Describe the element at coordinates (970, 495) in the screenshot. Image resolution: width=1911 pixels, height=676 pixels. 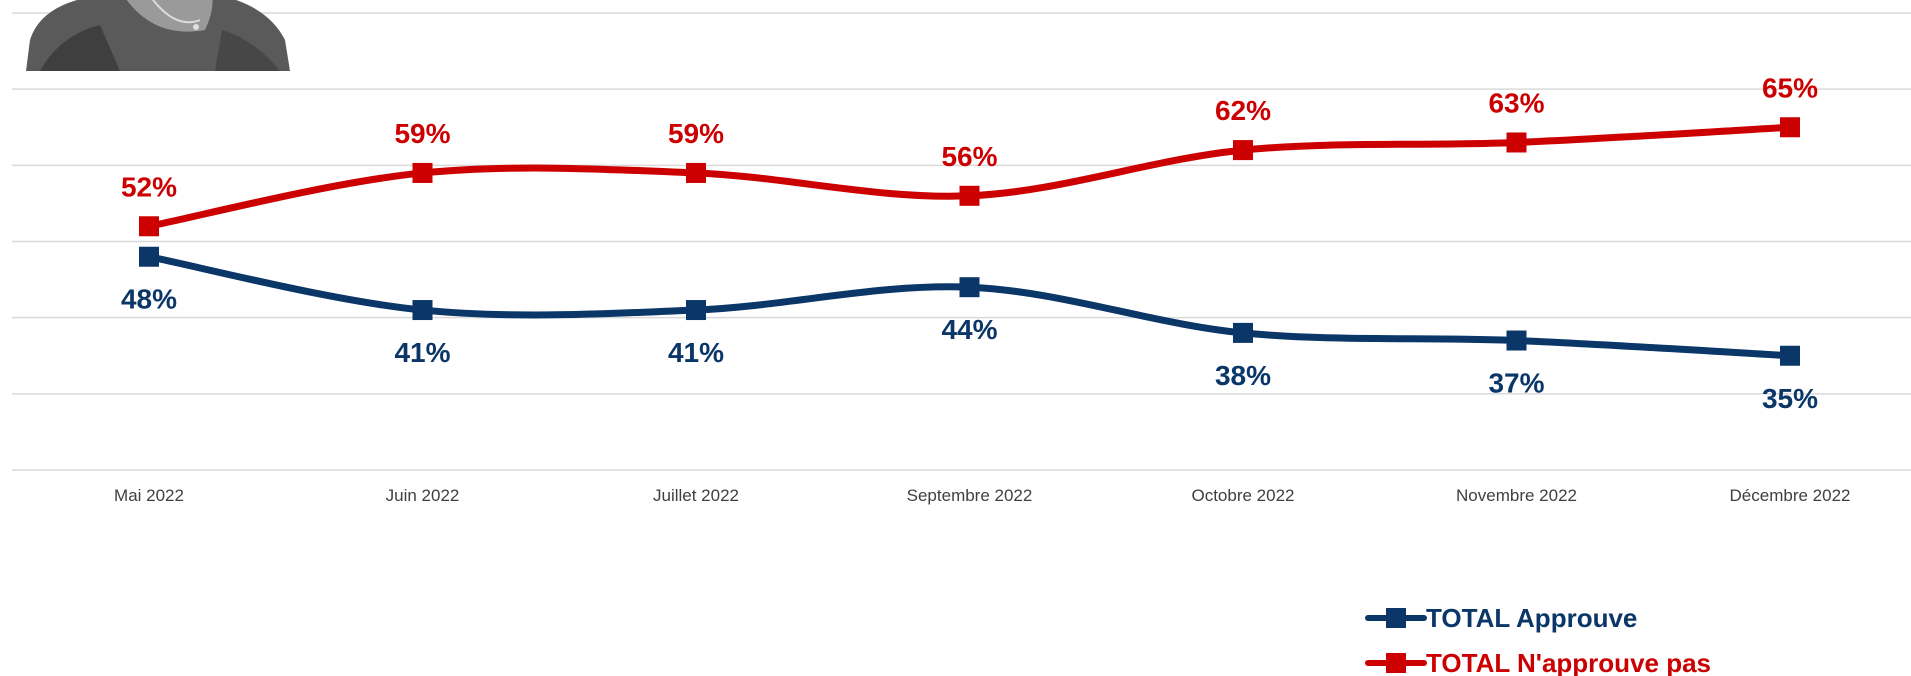
I see `x-tick-label: Septembre 2022` at that location.